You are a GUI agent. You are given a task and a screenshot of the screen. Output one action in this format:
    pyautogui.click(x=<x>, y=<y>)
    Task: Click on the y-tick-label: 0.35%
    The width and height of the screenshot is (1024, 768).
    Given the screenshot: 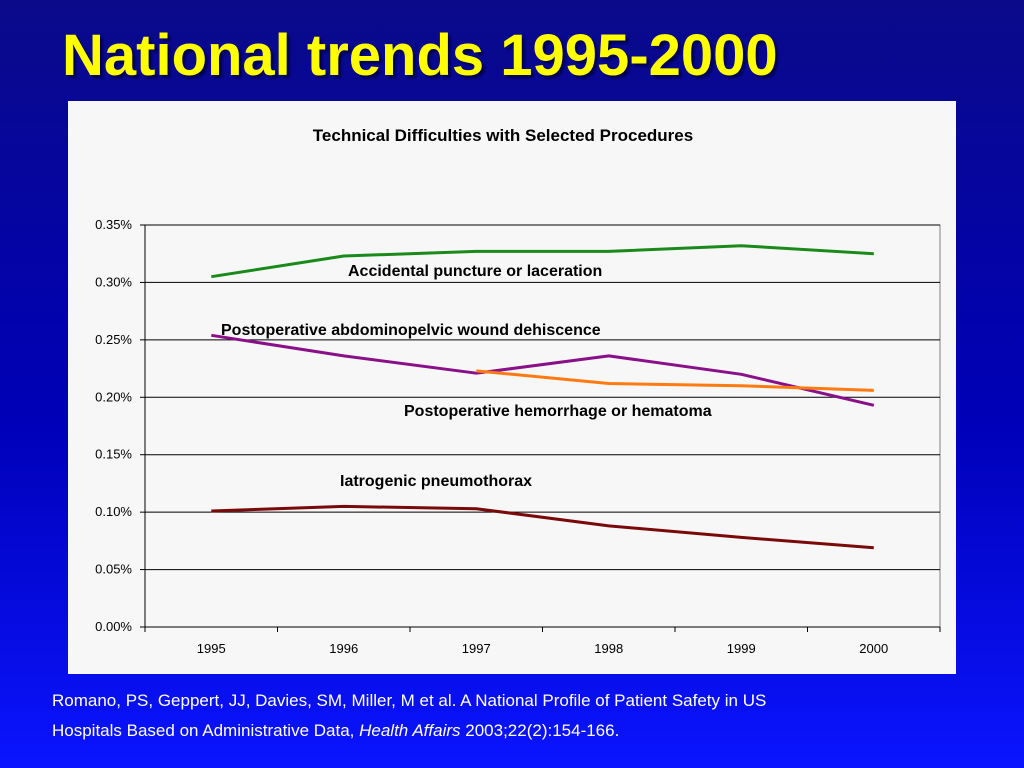 What is the action you would take?
    pyautogui.click(x=113, y=224)
    